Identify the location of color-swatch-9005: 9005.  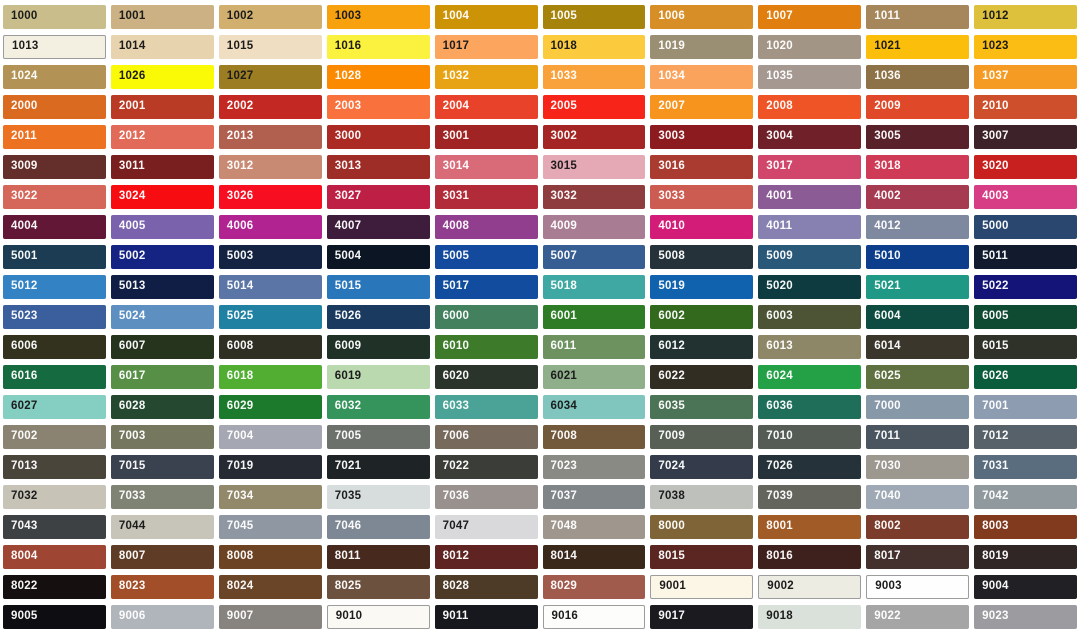
(54, 617).